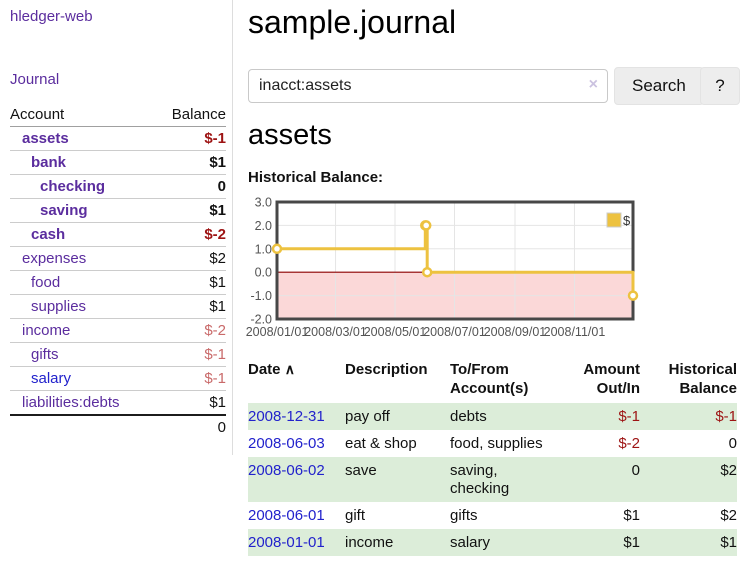 This screenshot has width=742, height=582. Describe the element at coordinates (635, 470) in the screenshot. I see `transaction-amount: 0` at that location.